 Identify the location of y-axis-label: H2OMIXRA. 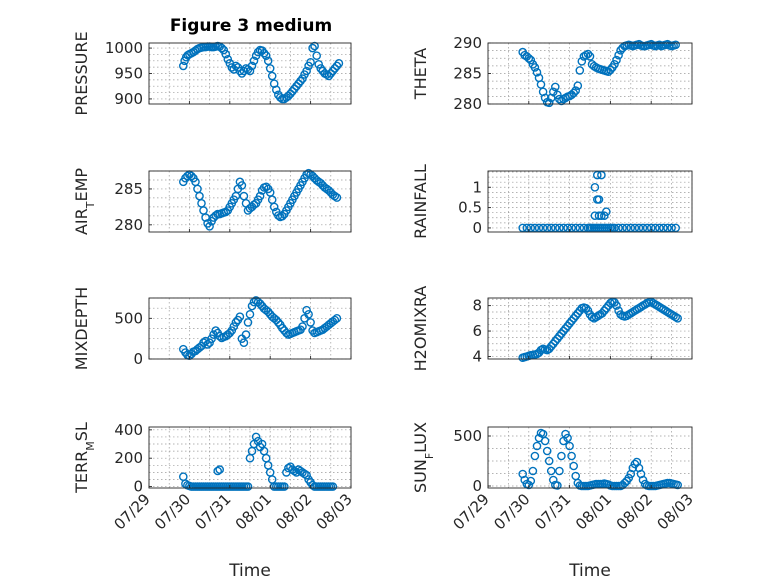
(420, 329).